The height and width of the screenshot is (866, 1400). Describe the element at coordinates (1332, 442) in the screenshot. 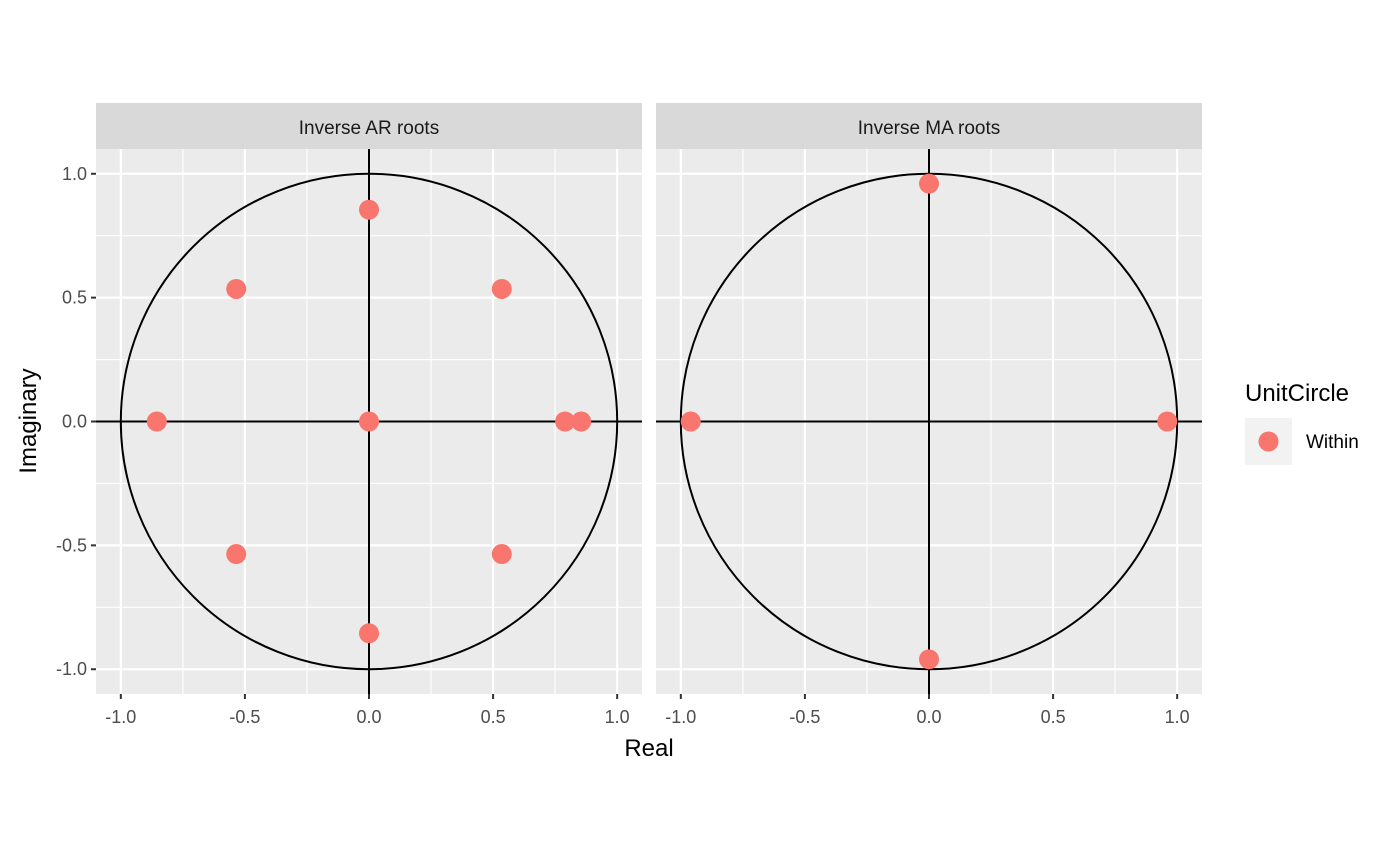

I see `legend-label-within: Within` at that location.